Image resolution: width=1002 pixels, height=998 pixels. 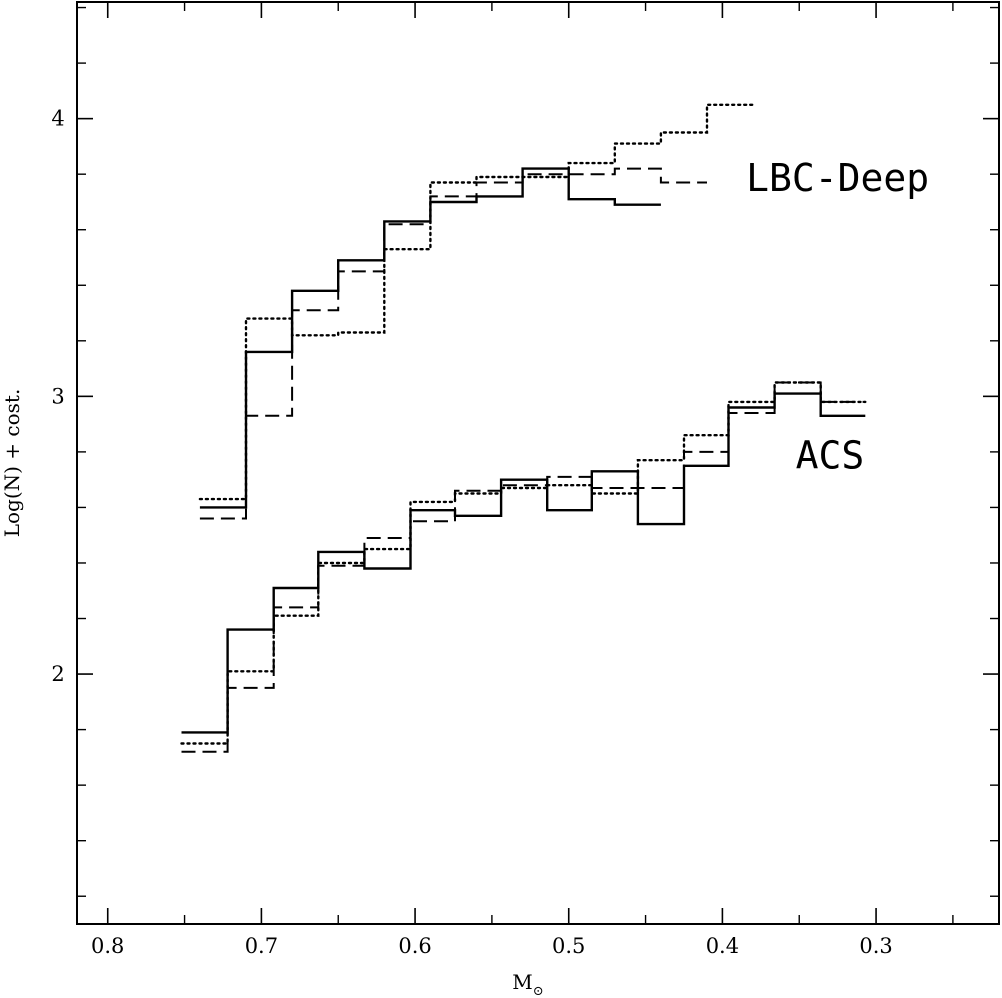 What do you see at coordinates (57, 396) in the screenshot?
I see `y-tick-label: 3` at bounding box center [57, 396].